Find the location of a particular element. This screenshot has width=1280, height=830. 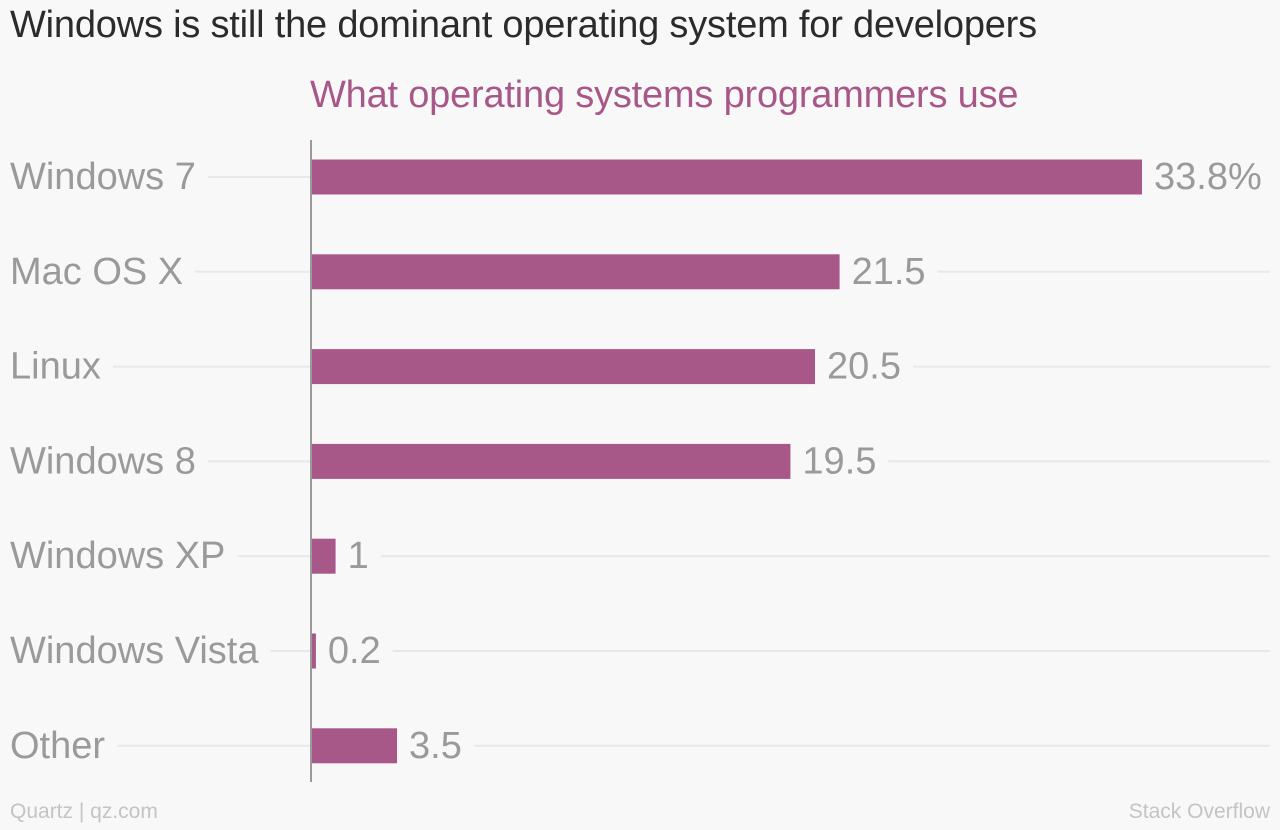

category-label: Windows XP is located at coordinates (117, 556).